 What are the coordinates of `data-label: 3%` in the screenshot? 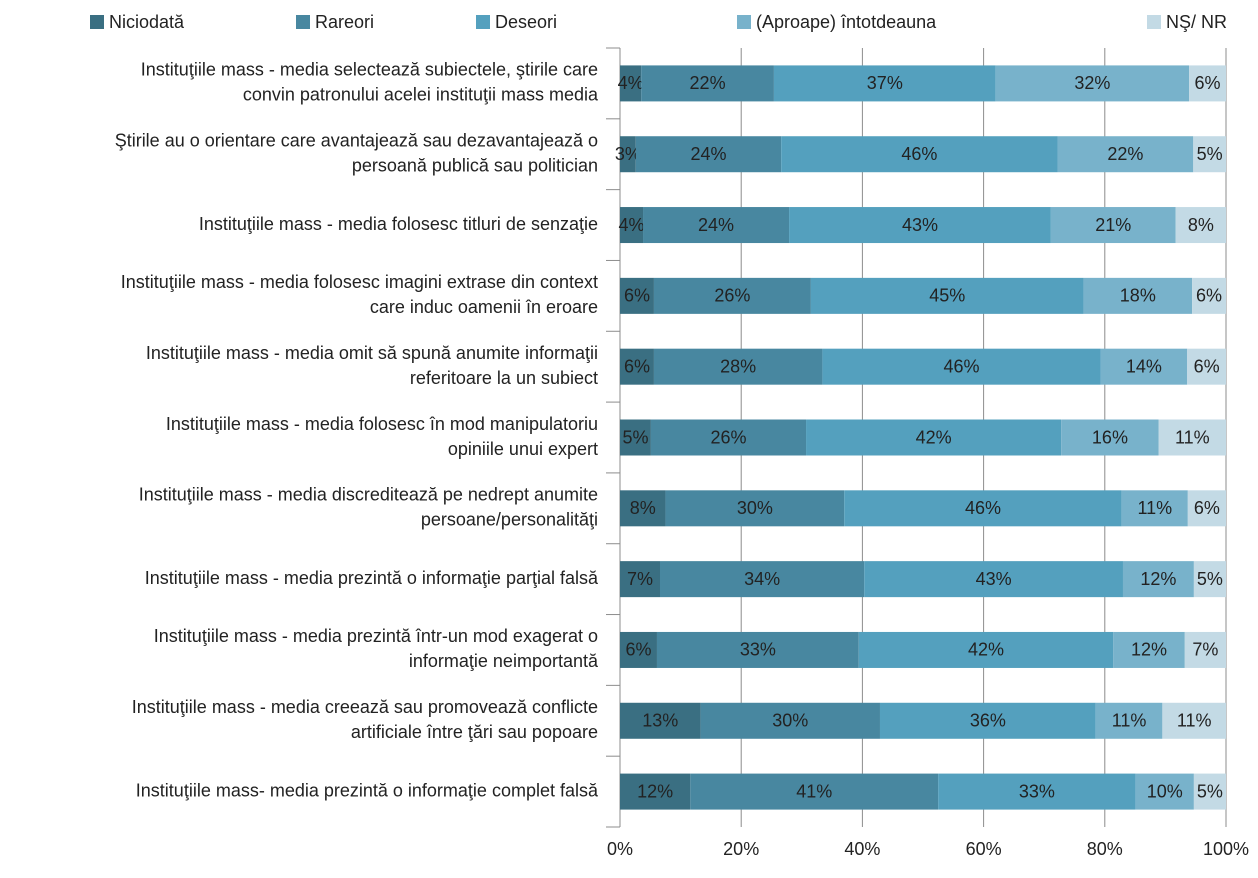 It's located at (628, 154).